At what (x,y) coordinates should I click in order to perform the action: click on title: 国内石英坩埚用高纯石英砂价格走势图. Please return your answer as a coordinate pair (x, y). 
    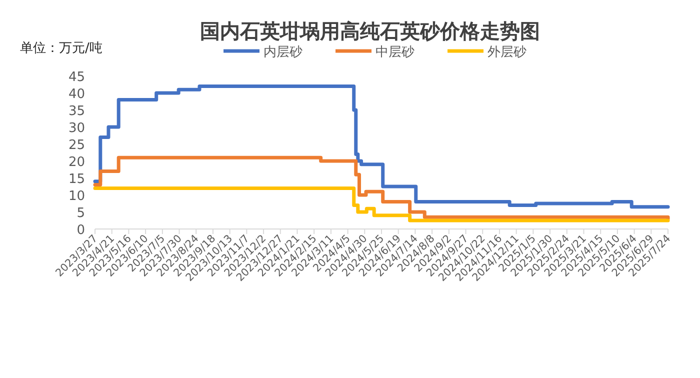
    Looking at the image, I should click on (370, 31).